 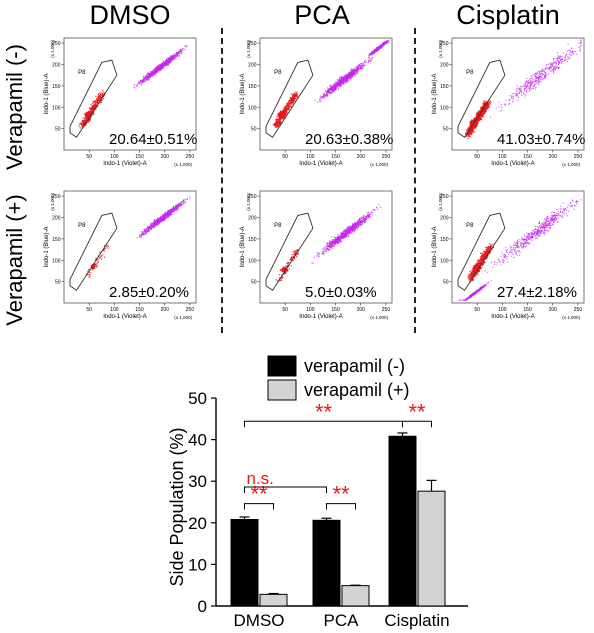 I want to click on column-title-dmso: DMSO, so click(x=130, y=15).